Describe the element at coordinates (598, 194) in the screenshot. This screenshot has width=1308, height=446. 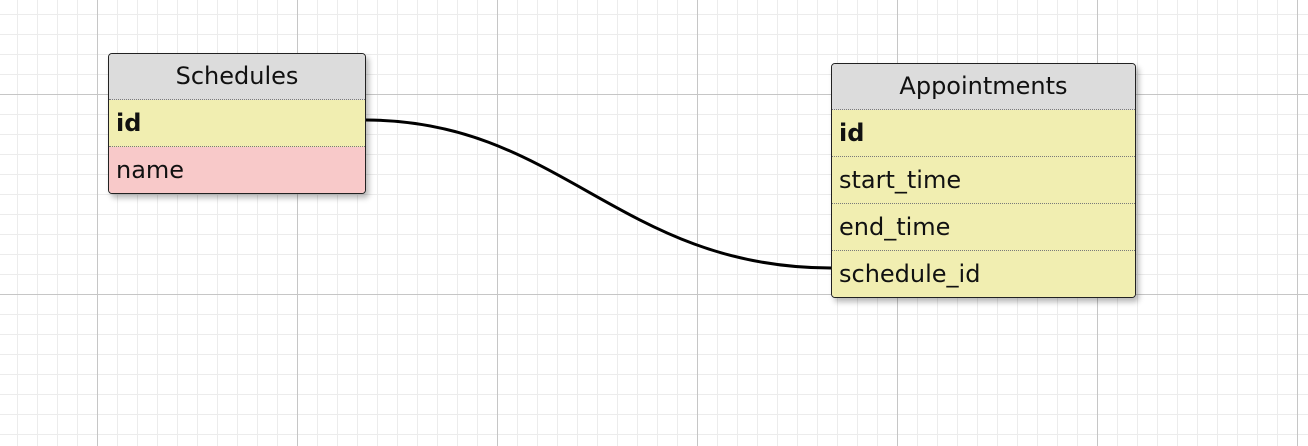
I see `relation-schedules-id-to-appointments-schedule-id` at that location.